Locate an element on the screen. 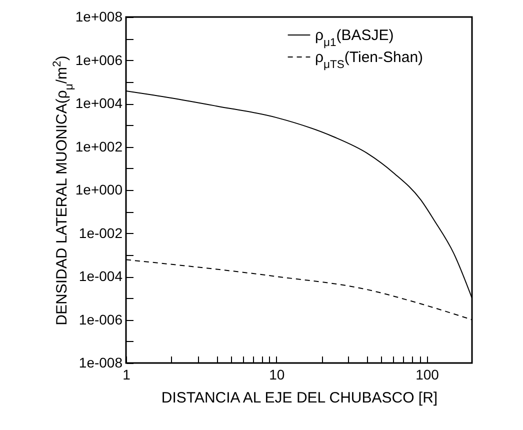  legend-label: ρ$_{μ1}$(BASJE) is located at coordinates (354, 38).